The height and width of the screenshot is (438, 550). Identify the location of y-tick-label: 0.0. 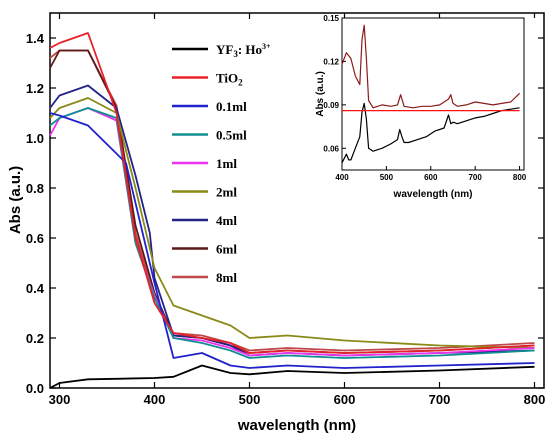
(35, 388).